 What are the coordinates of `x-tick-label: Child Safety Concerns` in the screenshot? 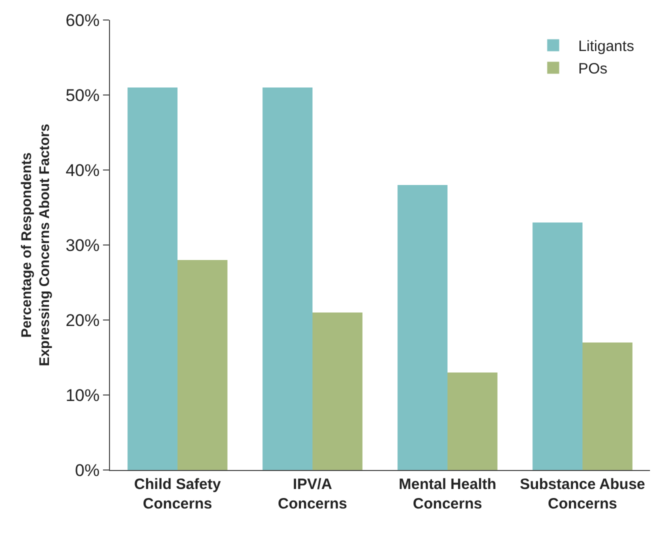 It's located at (178, 494).